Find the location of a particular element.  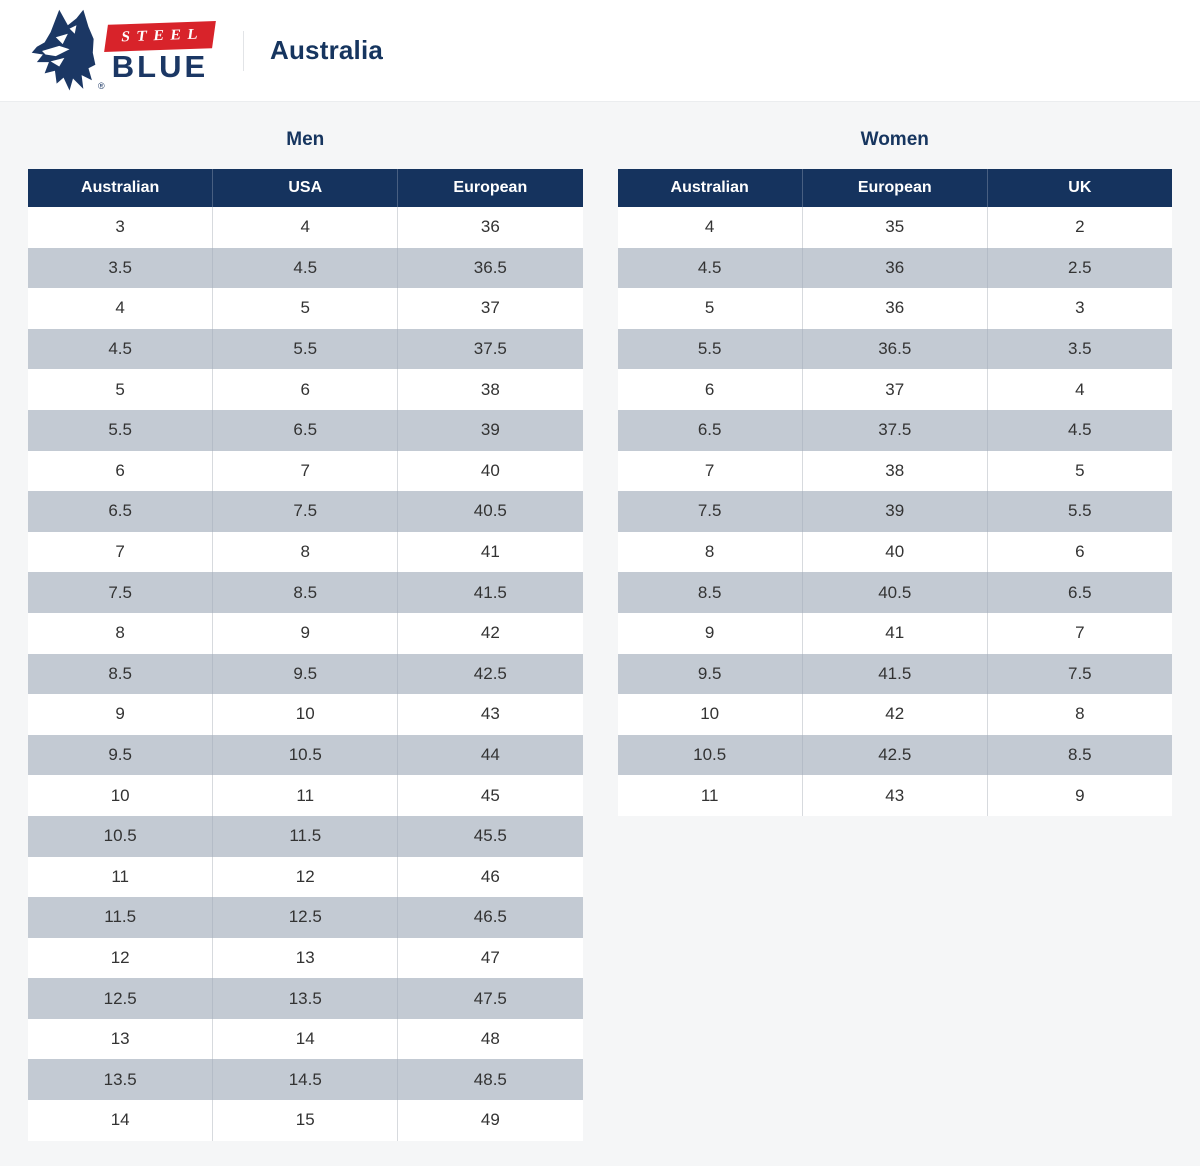

size-cell: 36.5 is located at coordinates (895, 349).